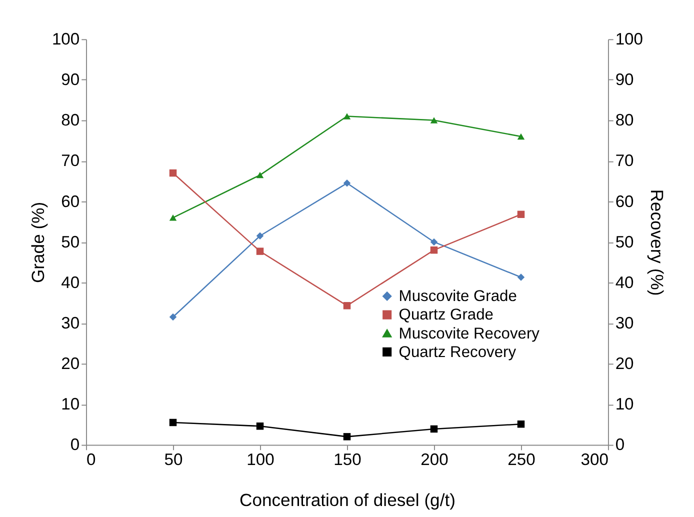 The image size is (694, 517). What do you see at coordinates (457, 352) in the screenshot?
I see `legend-label: Quartz Recovery` at bounding box center [457, 352].